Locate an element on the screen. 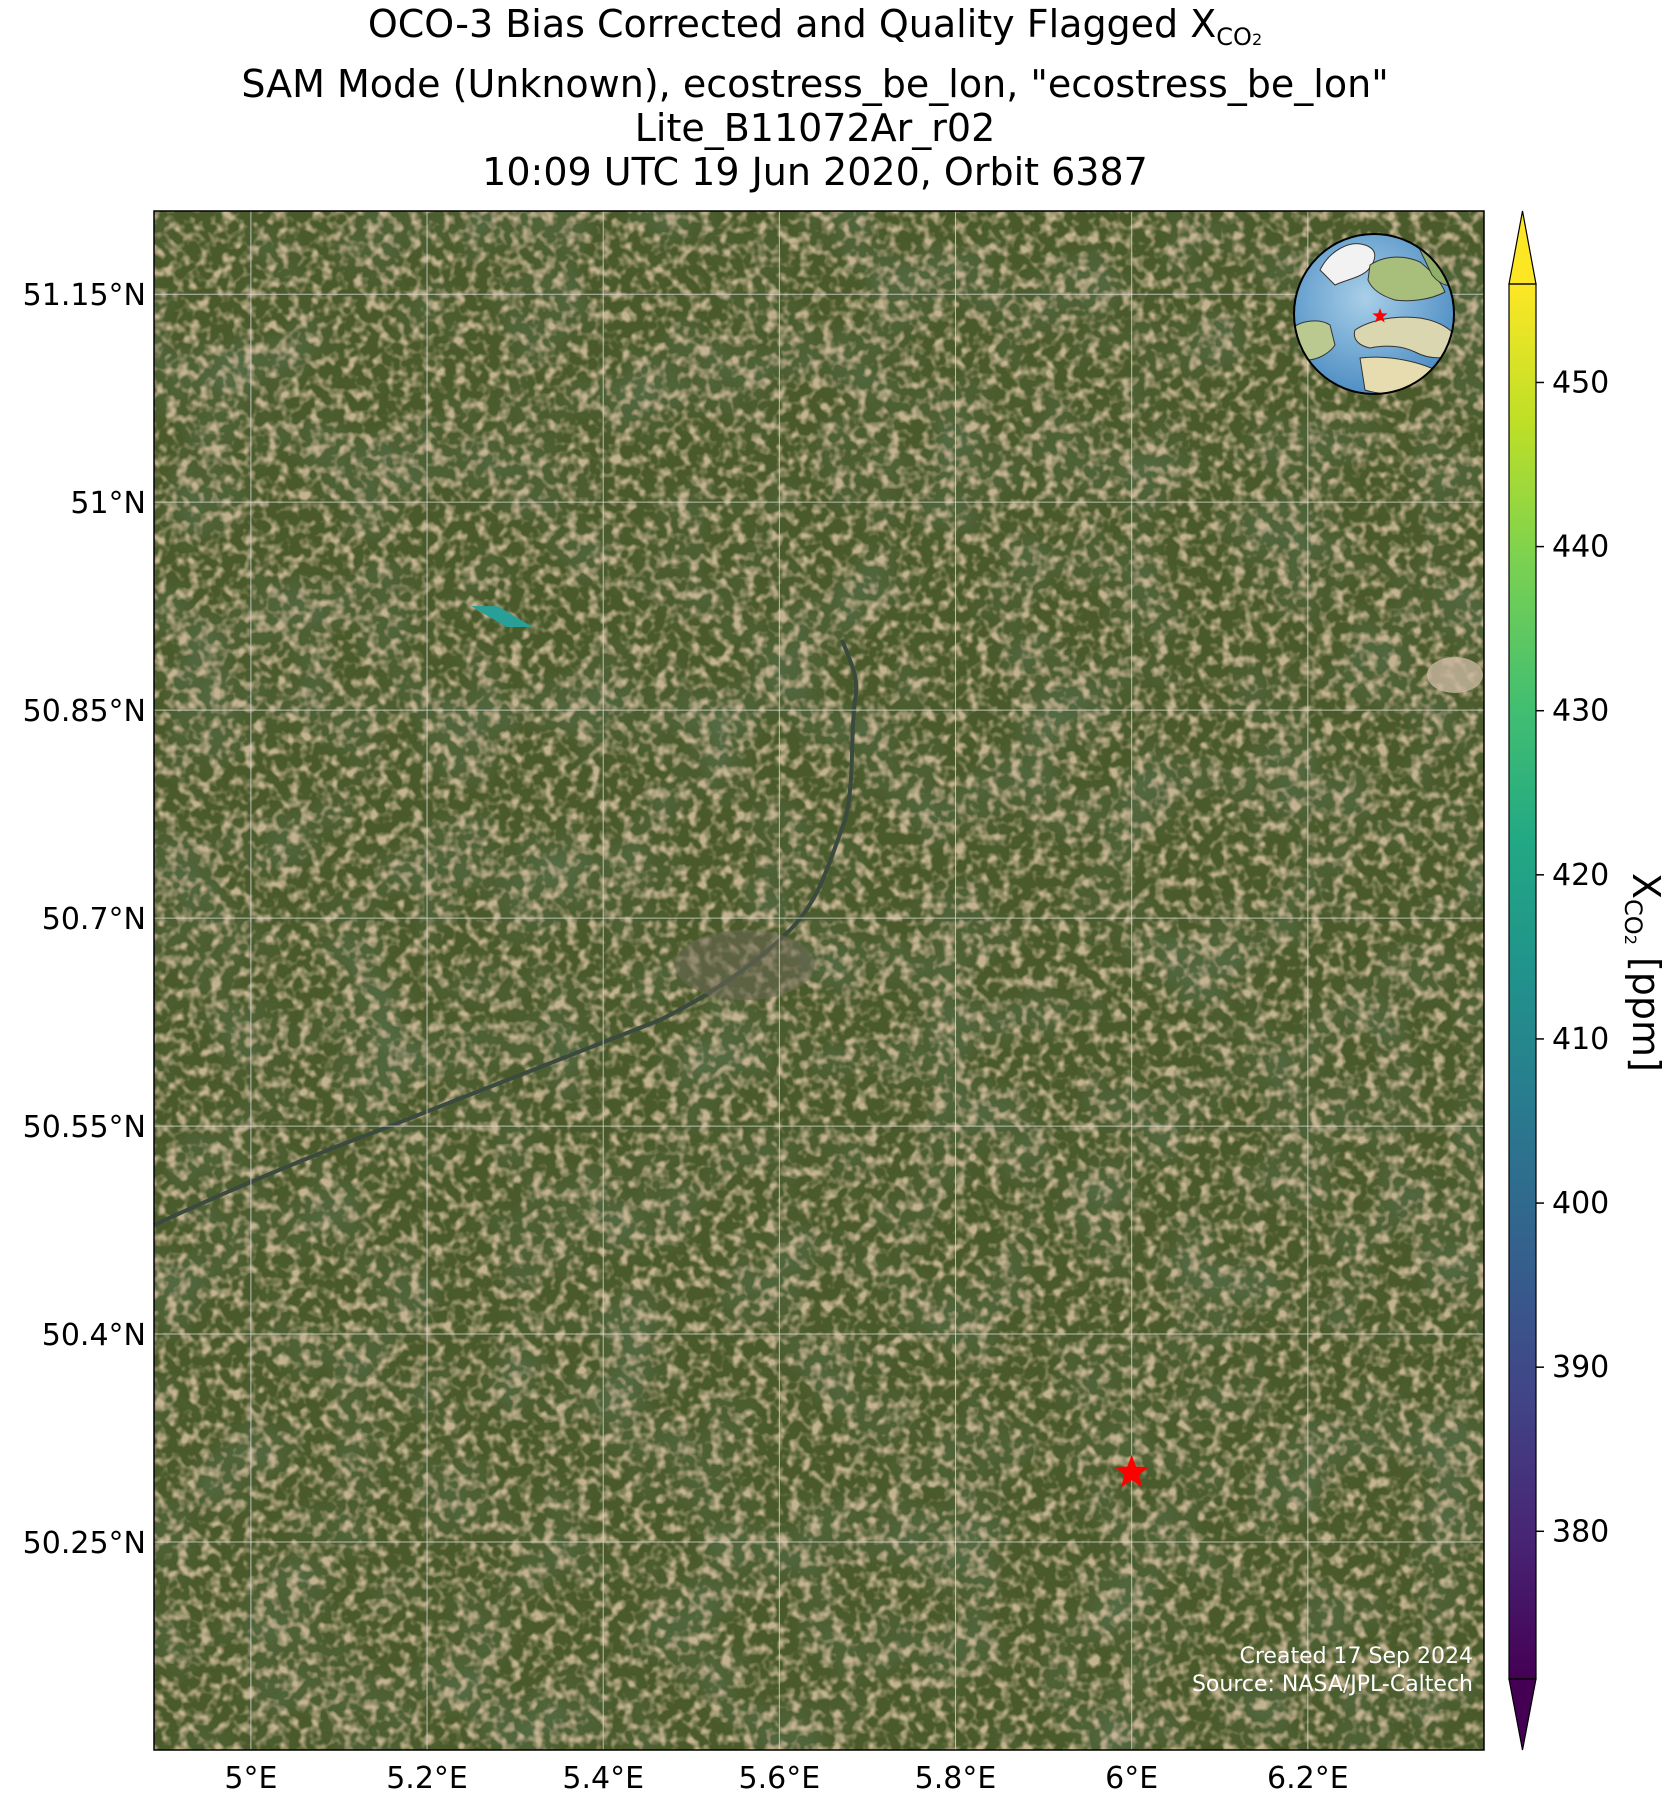  colorbar-gradient is located at coordinates (1522, 981).